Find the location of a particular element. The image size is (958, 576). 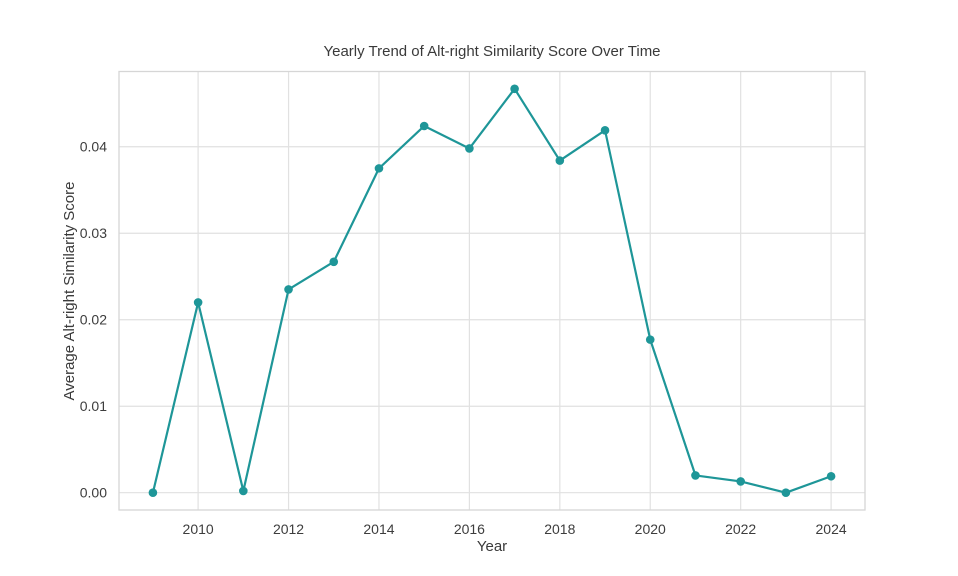

x-tick-label: 2010 is located at coordinates (198, 529).